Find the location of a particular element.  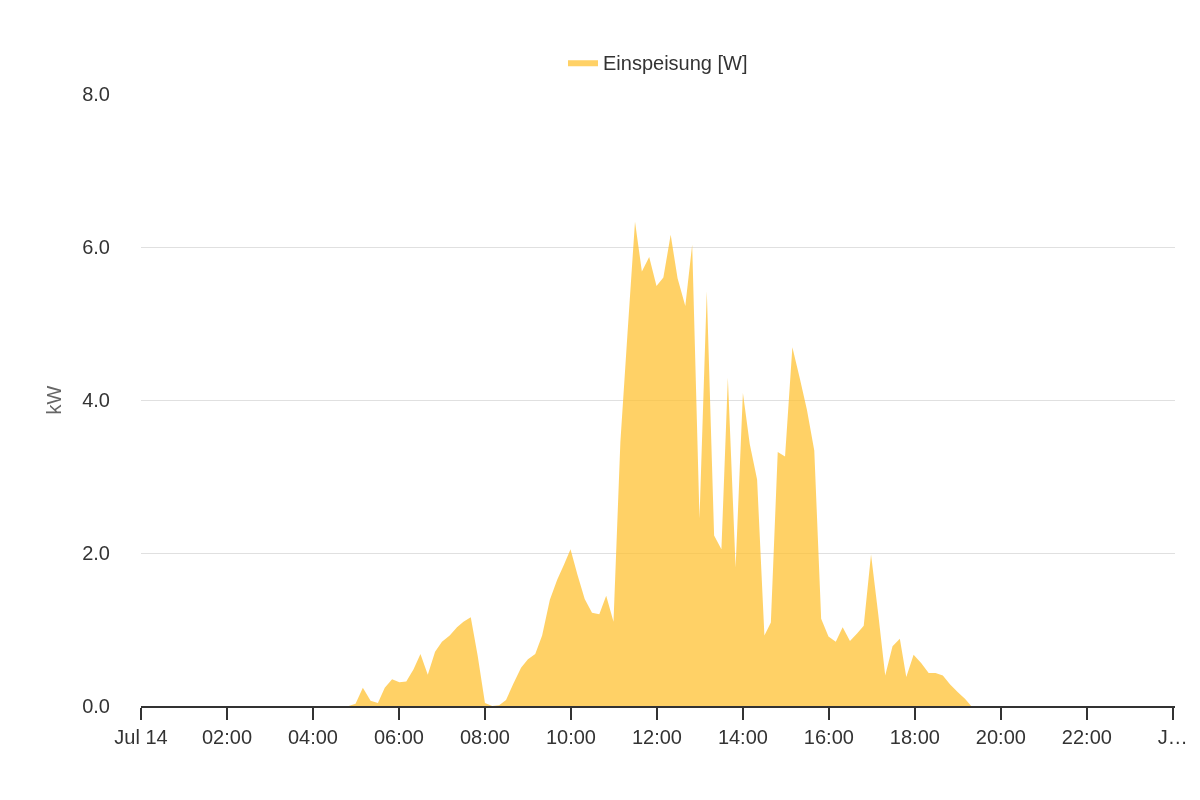

x-tick-label: 14:00 is located at coordinates (742, 737).